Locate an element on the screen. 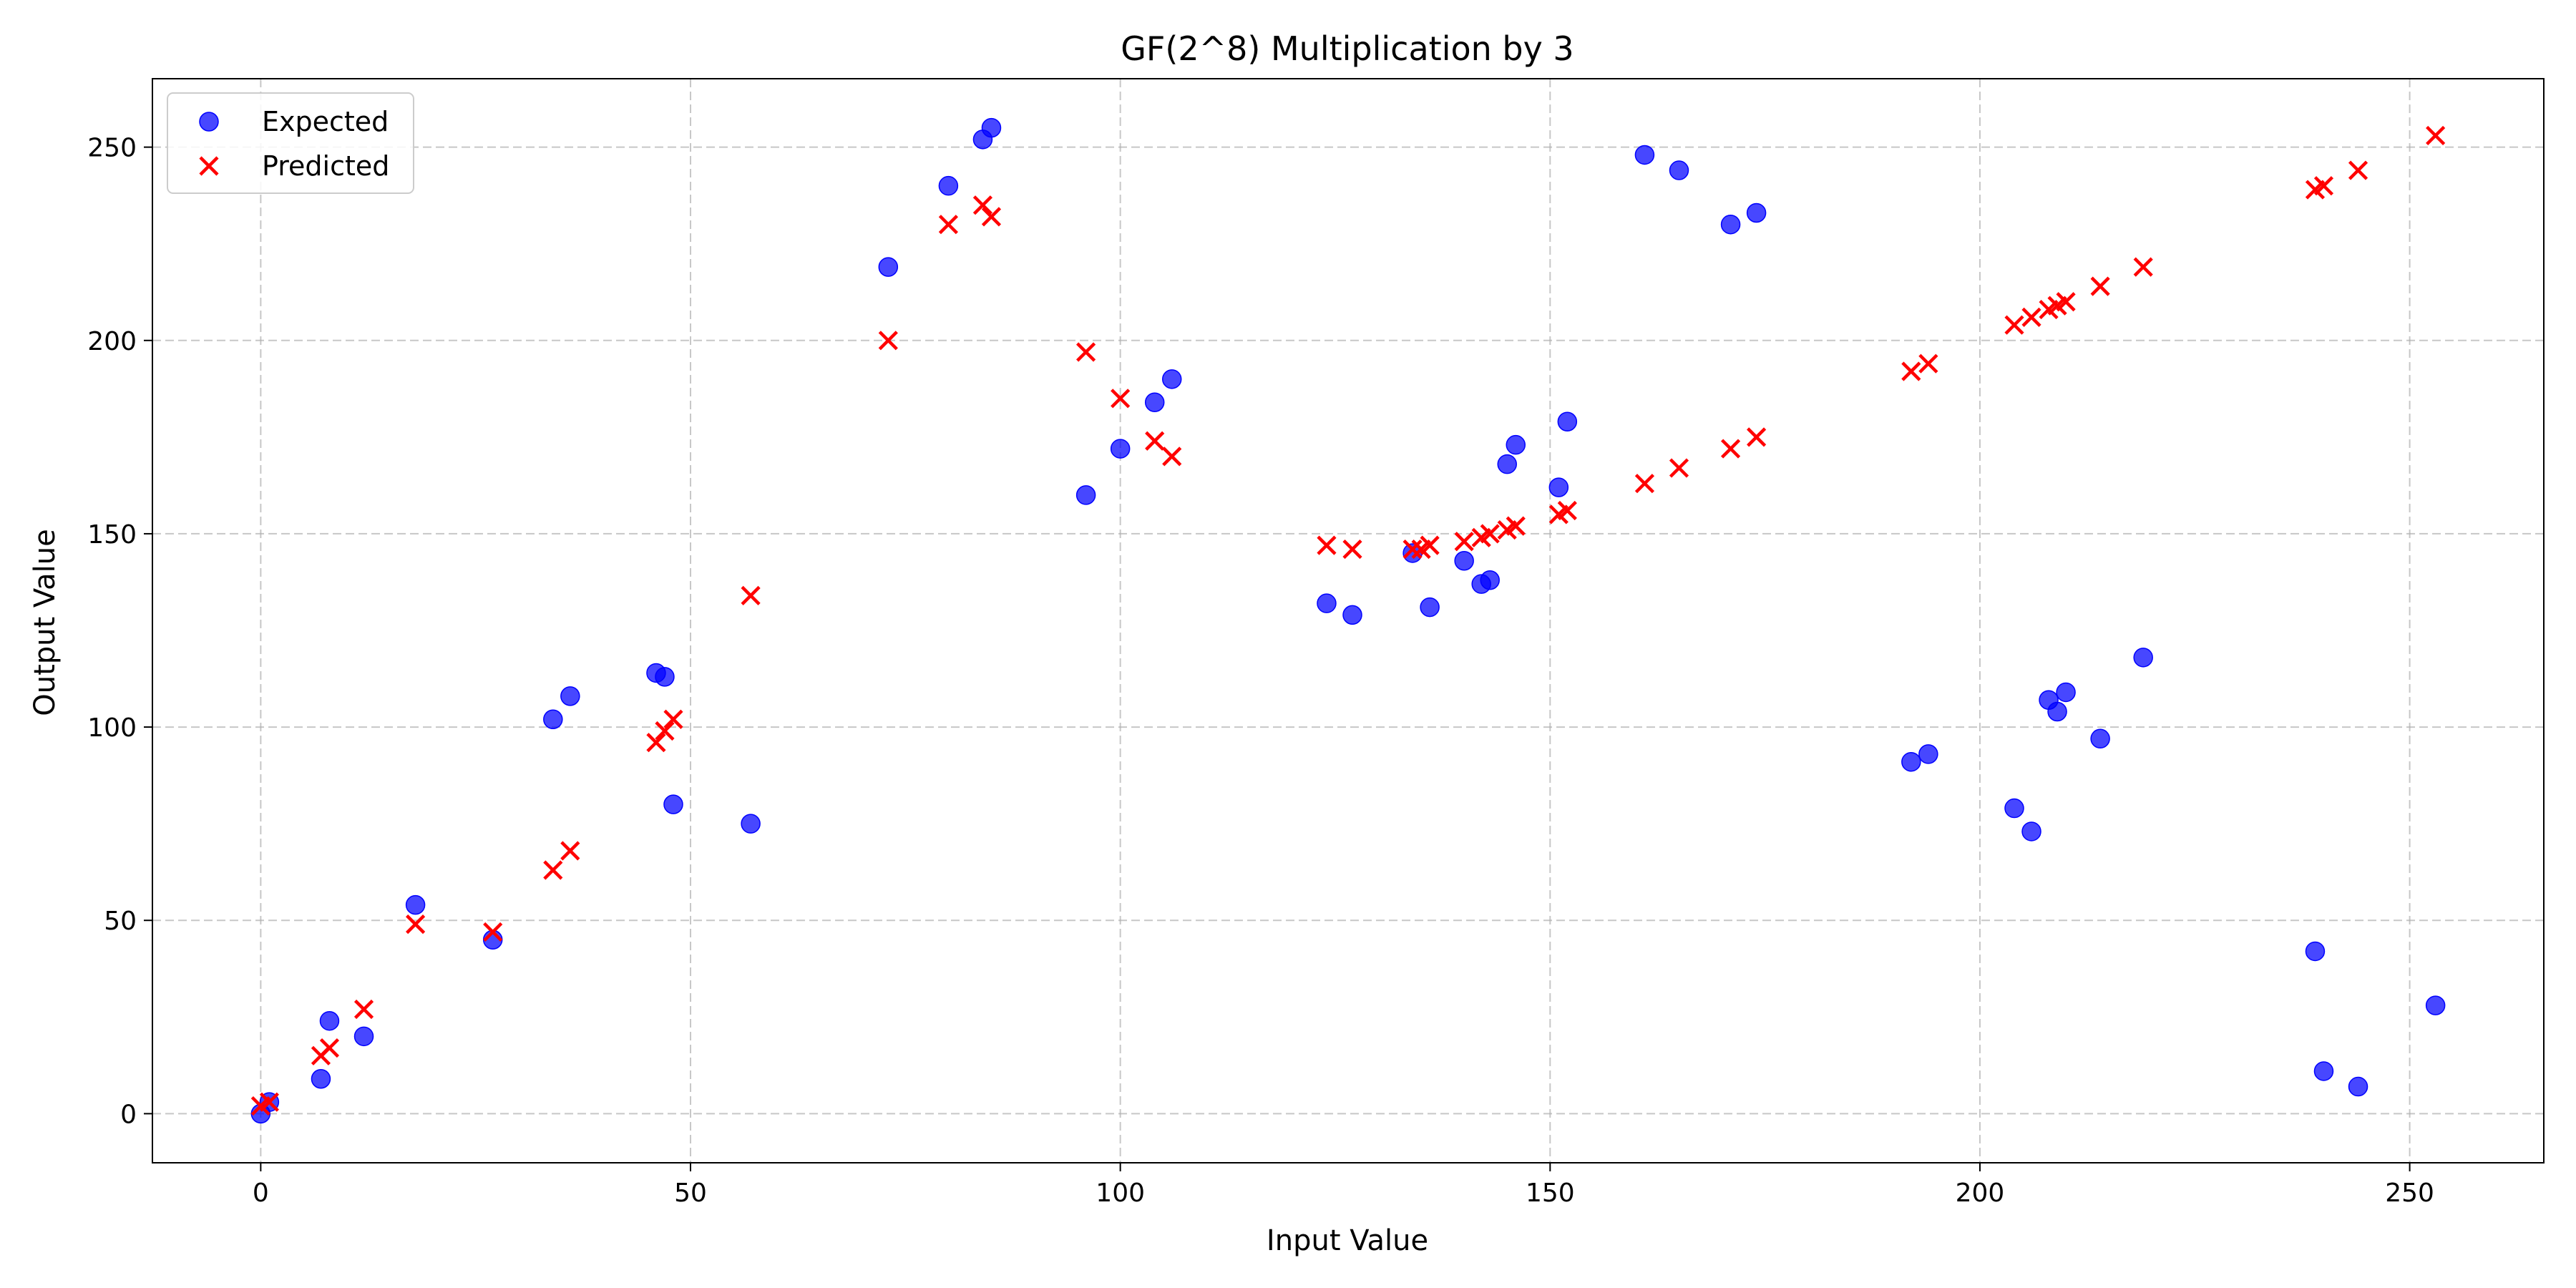 The width and height of the screenshot is (2576, 1288). y-tick-label: 150 is located at coordinates (112, 535).